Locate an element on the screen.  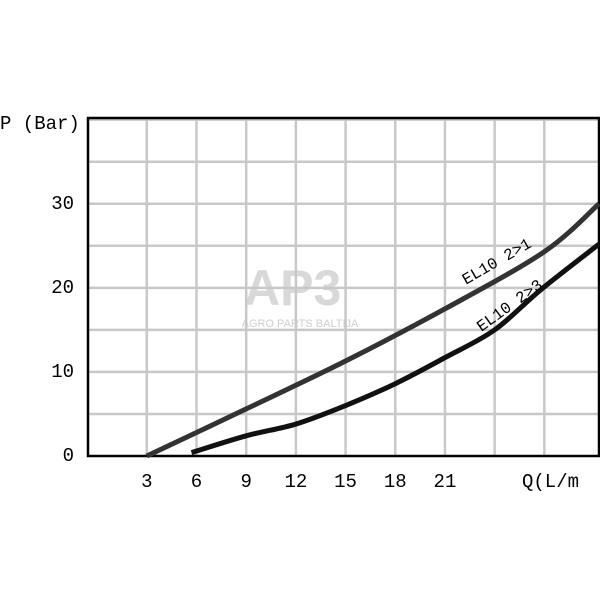
x-axis-label: Q(L/m is located at coordinates (550, 482).